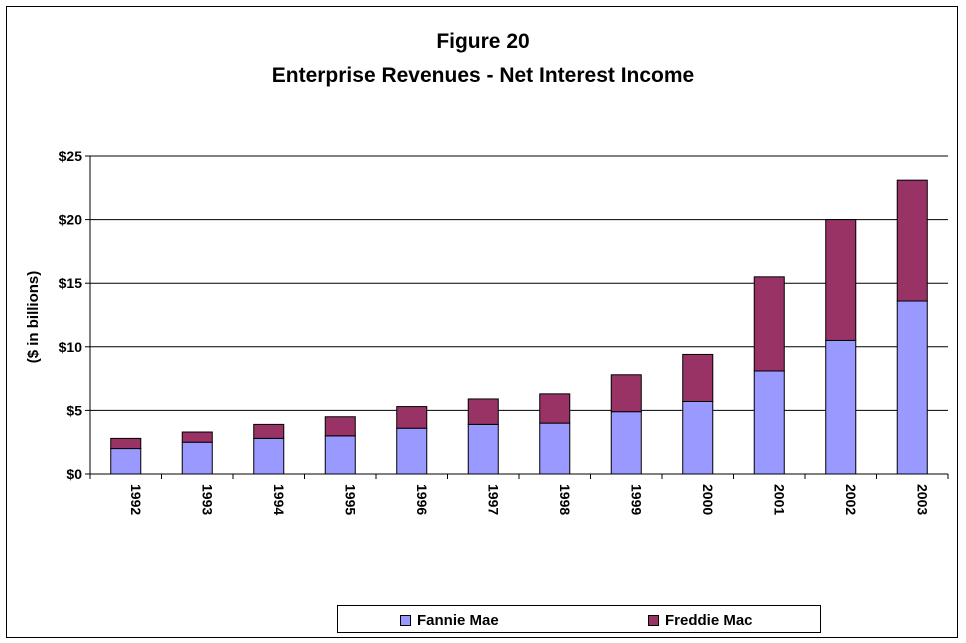  I want to click on y-tick-label: $0, so click(74, 474).